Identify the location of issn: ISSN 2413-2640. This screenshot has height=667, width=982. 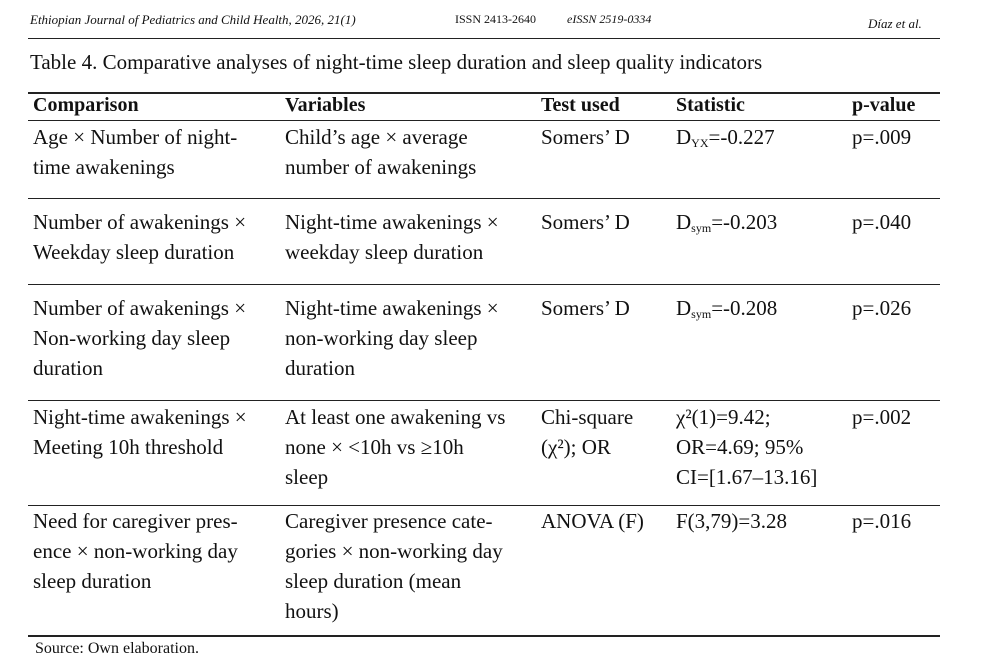
(496, 19).